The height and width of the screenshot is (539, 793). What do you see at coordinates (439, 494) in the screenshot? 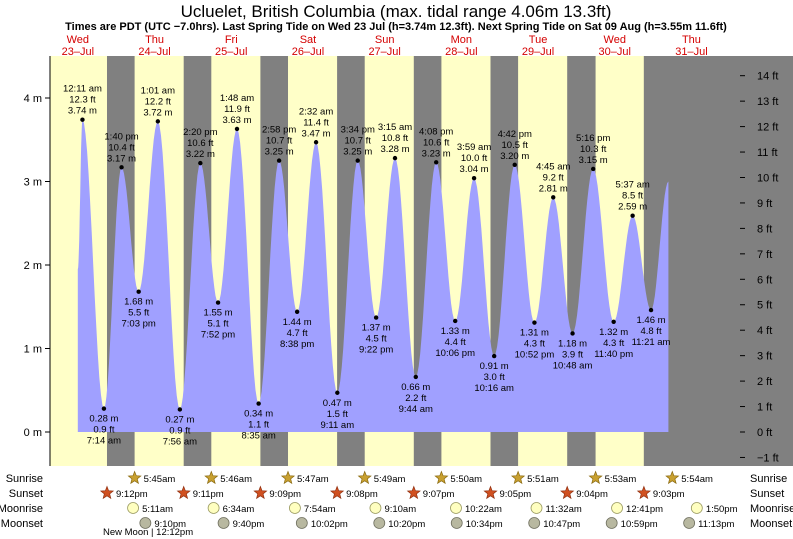
I see `sunset-time: 9:07pm` at bounding box center [439, 494].